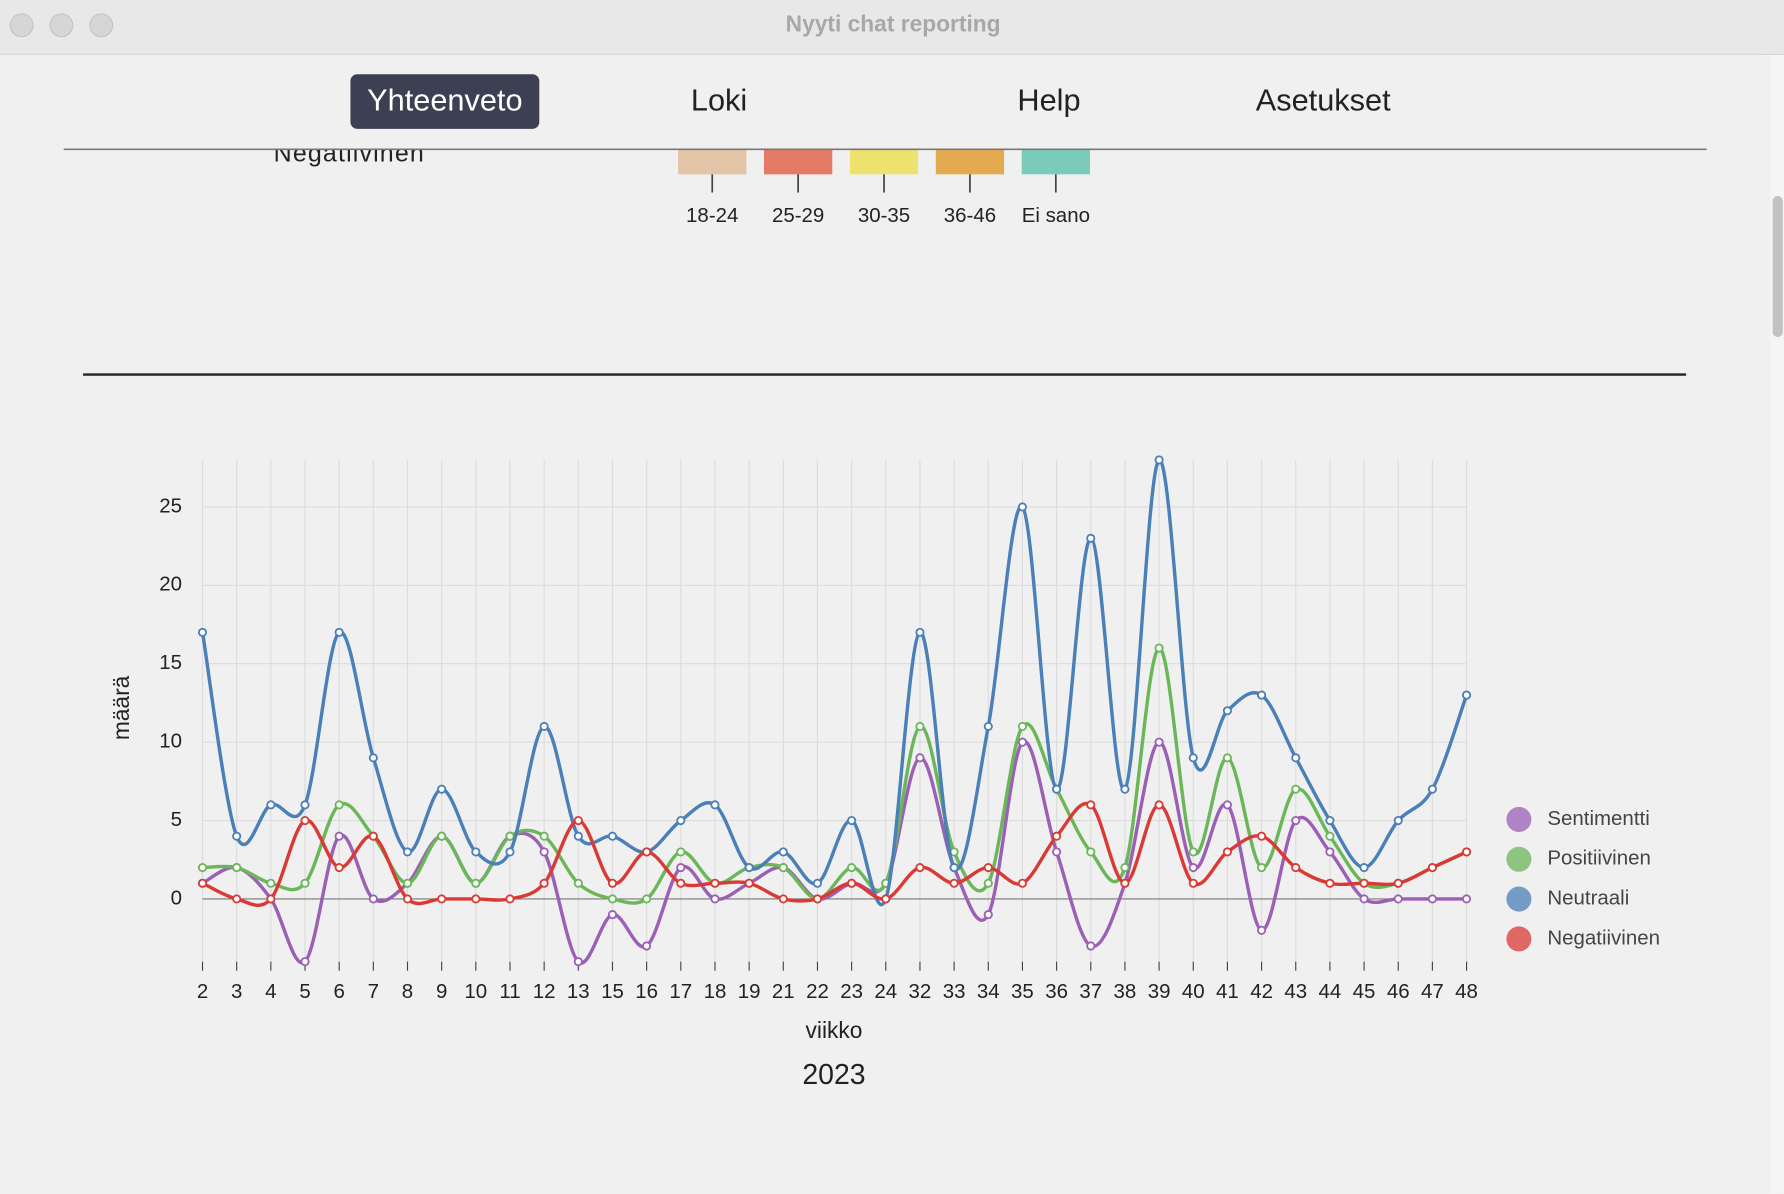 This screenshot has height=1194, width=1784. What do you see at coordinates (170, 662) in the screenshot?
I see `y-tick-label: 15` at bounding box center [170, 662].